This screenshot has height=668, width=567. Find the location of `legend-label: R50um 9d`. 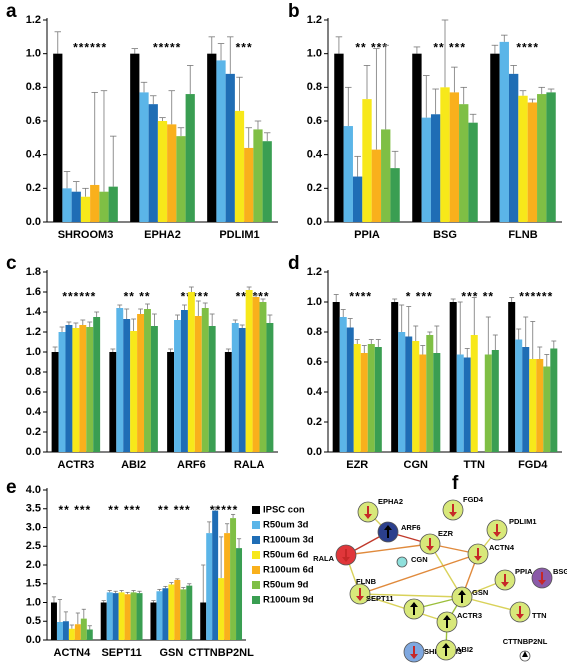

legend-label: R50um 9d is located at coordinates (286, 585).